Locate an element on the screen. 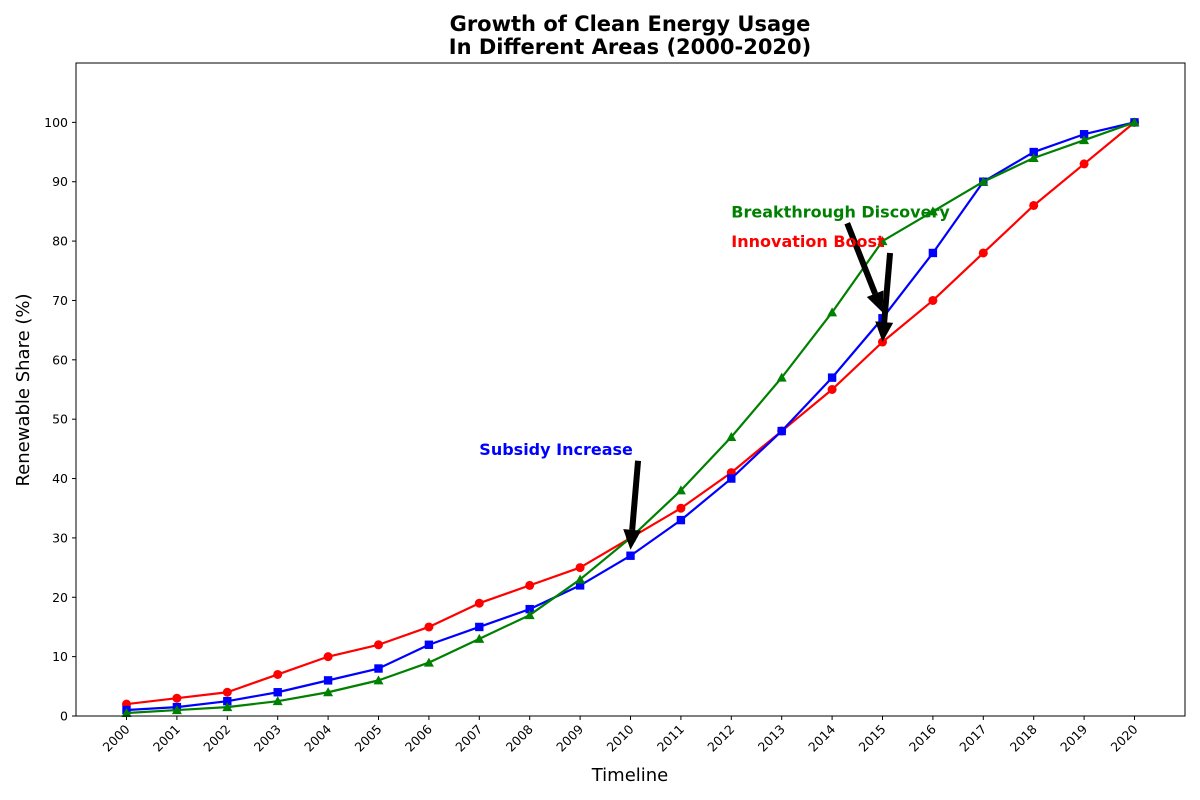 This screenshot has width=1200, height=800. series-2-point-2001 is located at coordinates (176, 710).